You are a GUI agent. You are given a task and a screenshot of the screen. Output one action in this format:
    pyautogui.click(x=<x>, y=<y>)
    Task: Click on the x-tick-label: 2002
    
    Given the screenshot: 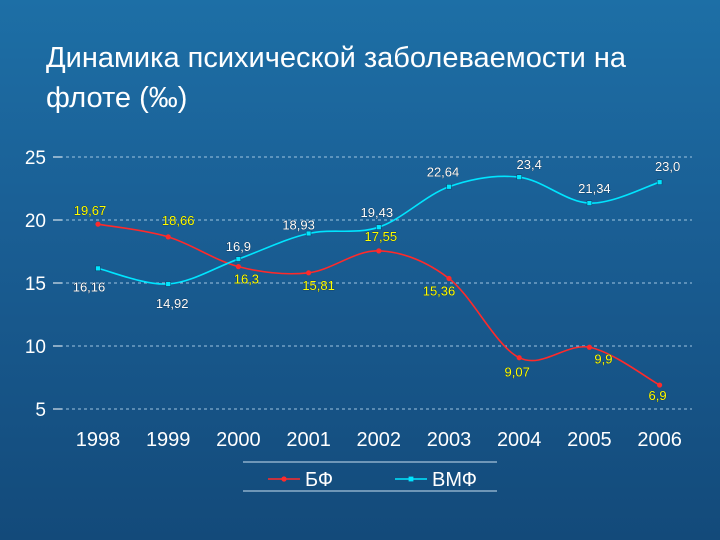 What is the action you would take?
    pyautogui.click(x=379, y=440)
    